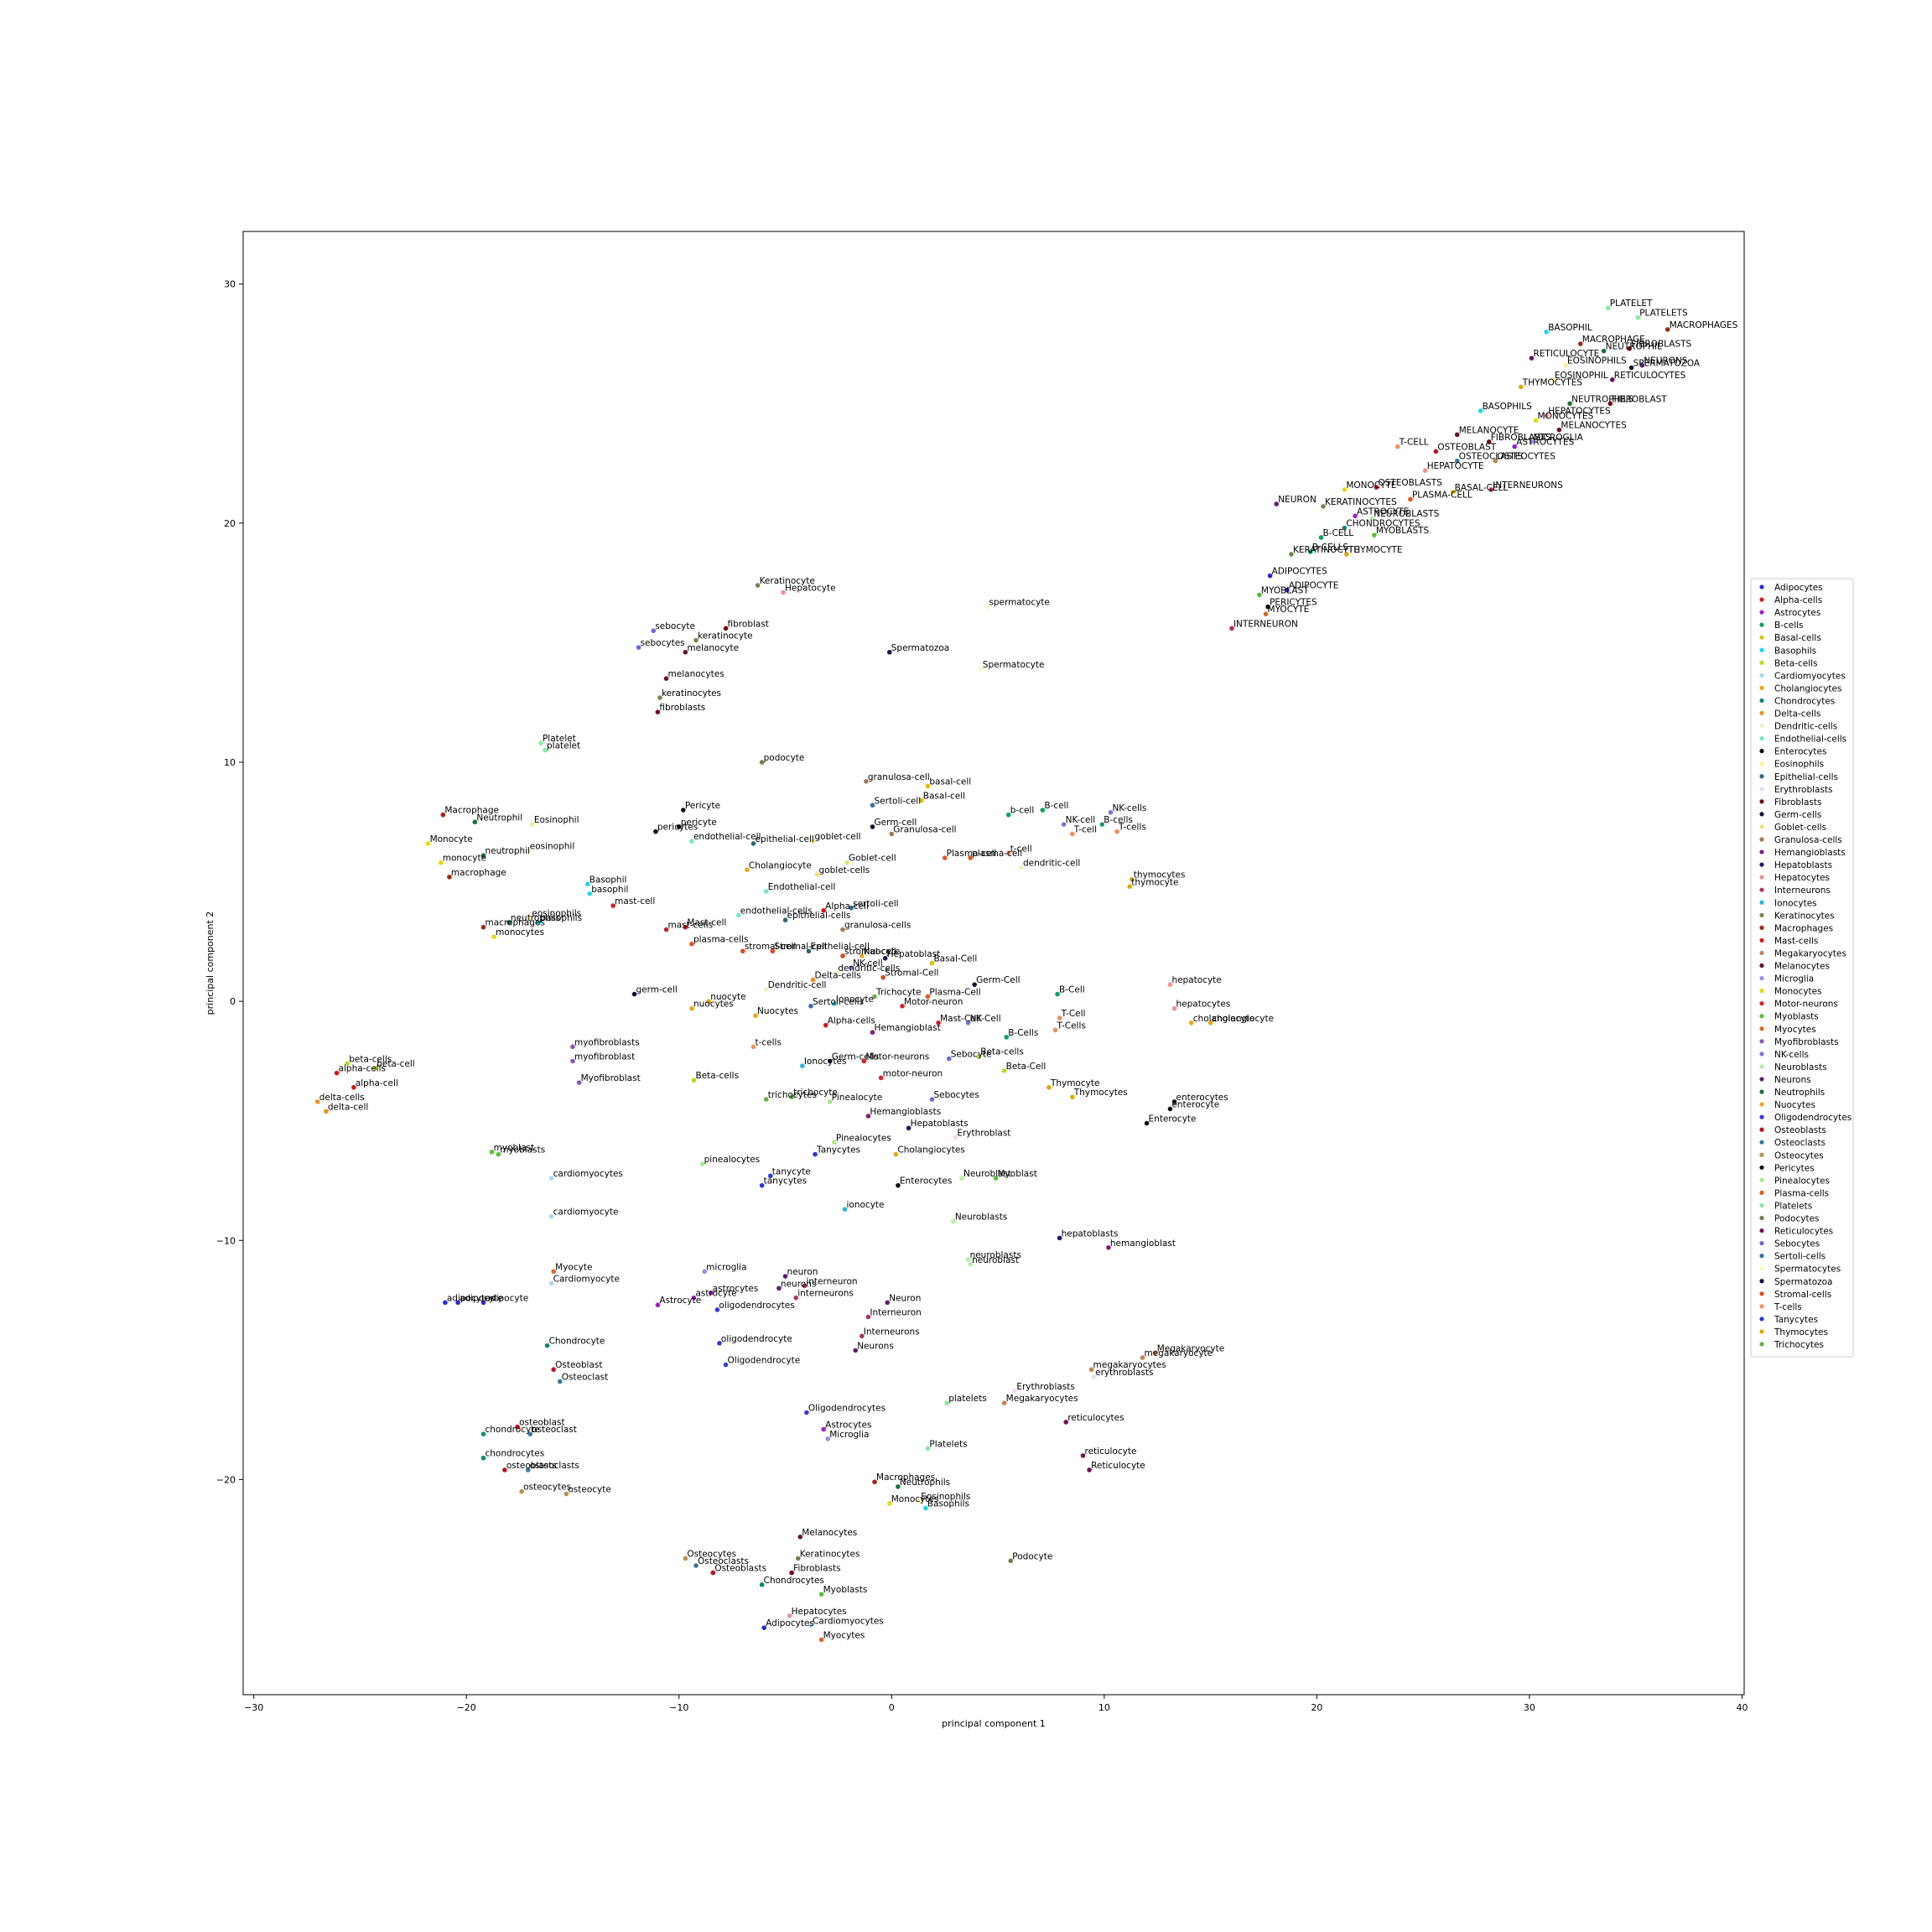  I want to click on point-label: nuocyte, so click(727, 997).